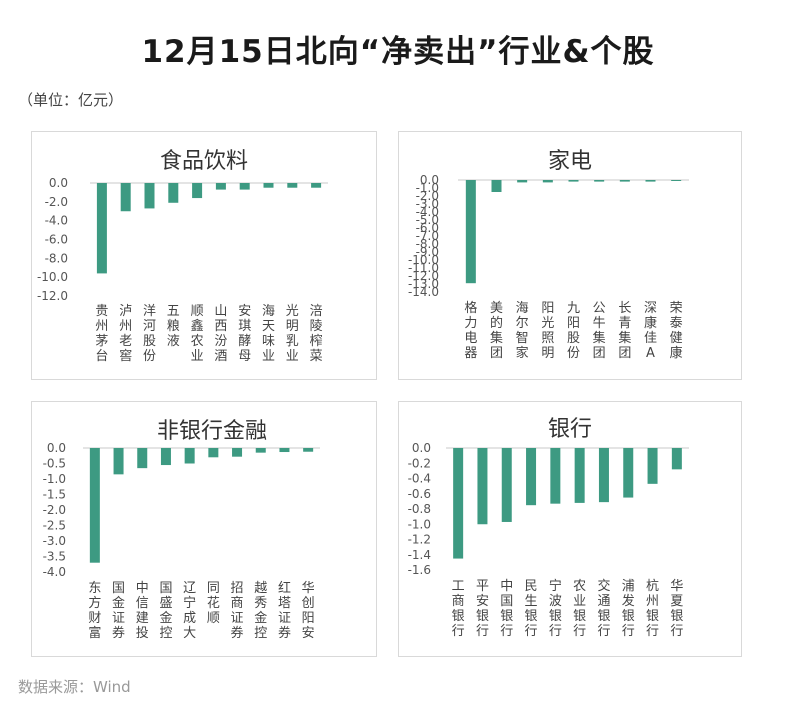 The width and height of the screenshot is (796, 714). I want to click on x-category-label: 中国银行, so click(506, 609).